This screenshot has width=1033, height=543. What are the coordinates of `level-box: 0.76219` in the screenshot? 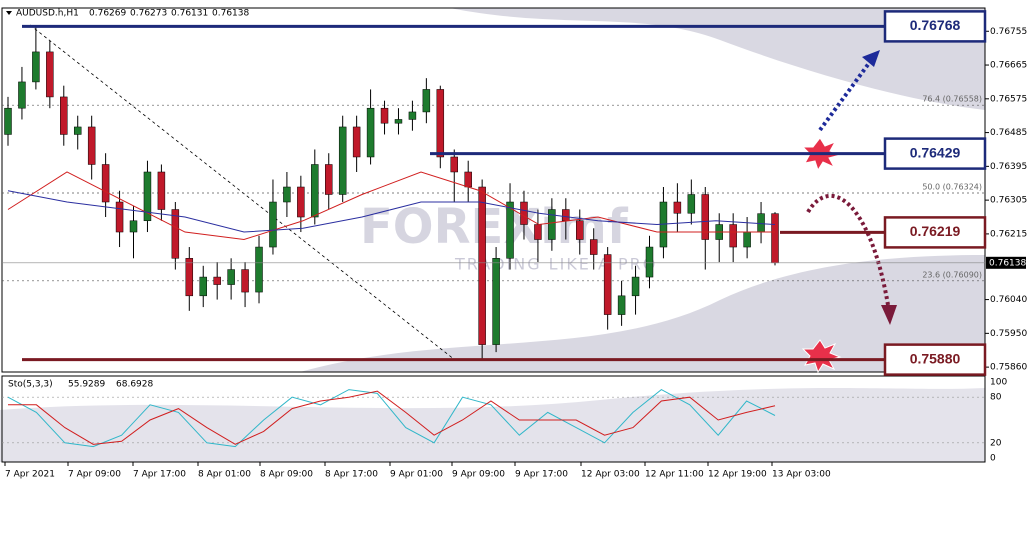 It's located at (935, 232).